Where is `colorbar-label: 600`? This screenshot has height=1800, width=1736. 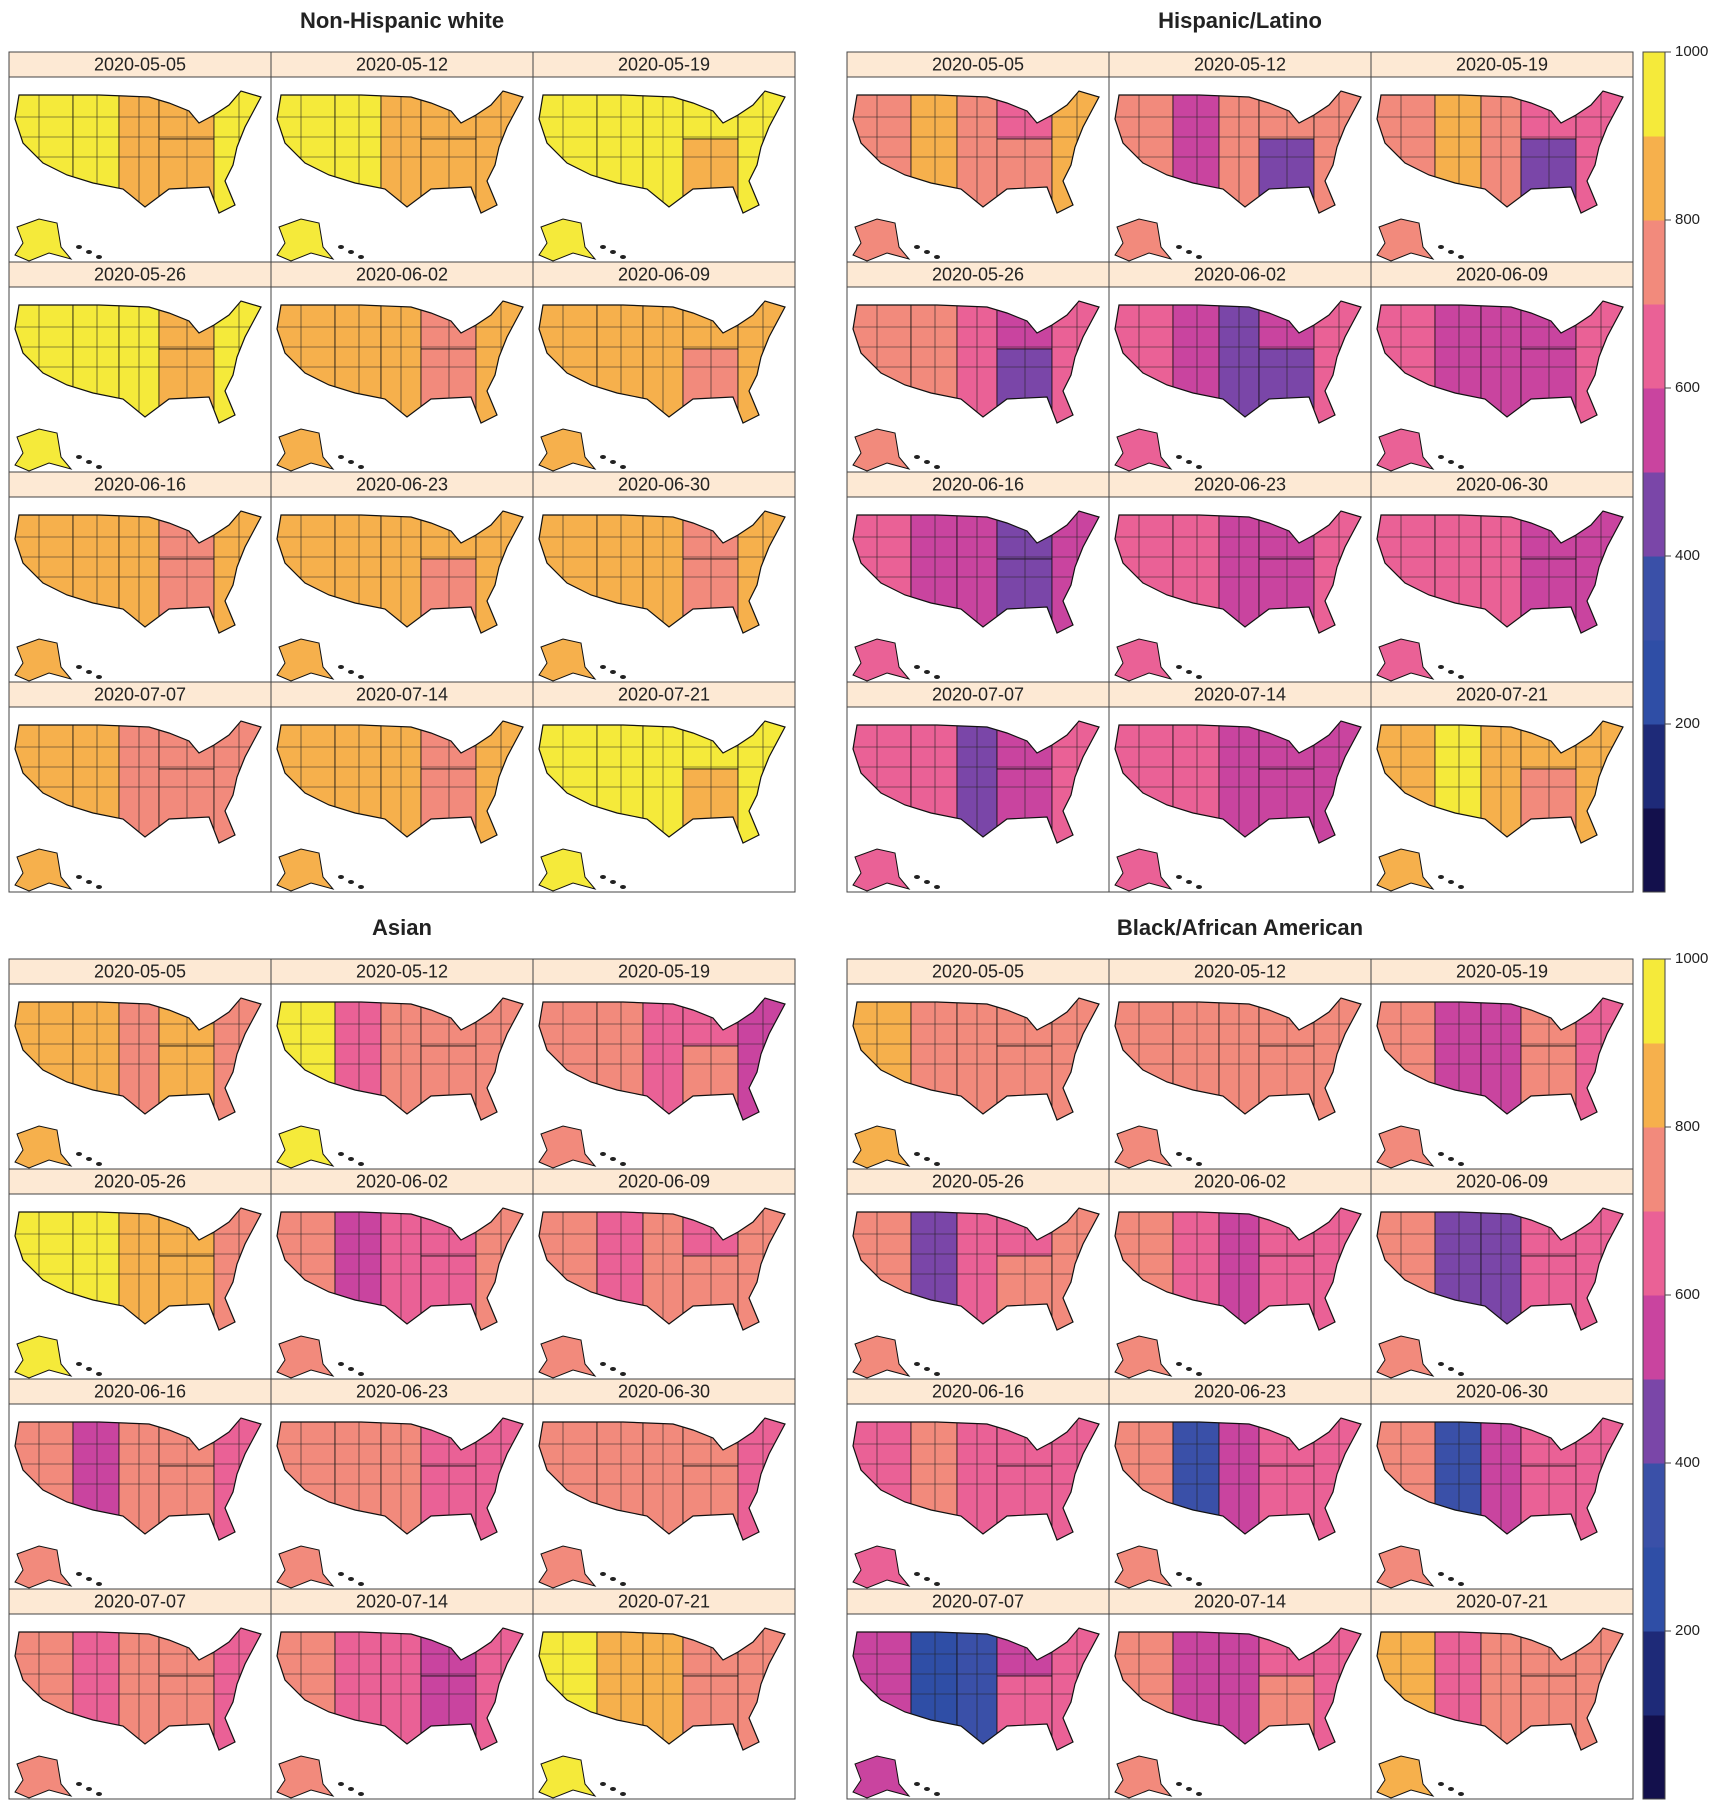
colorbar-label: 600 is located at coordinates (1687, 1294).